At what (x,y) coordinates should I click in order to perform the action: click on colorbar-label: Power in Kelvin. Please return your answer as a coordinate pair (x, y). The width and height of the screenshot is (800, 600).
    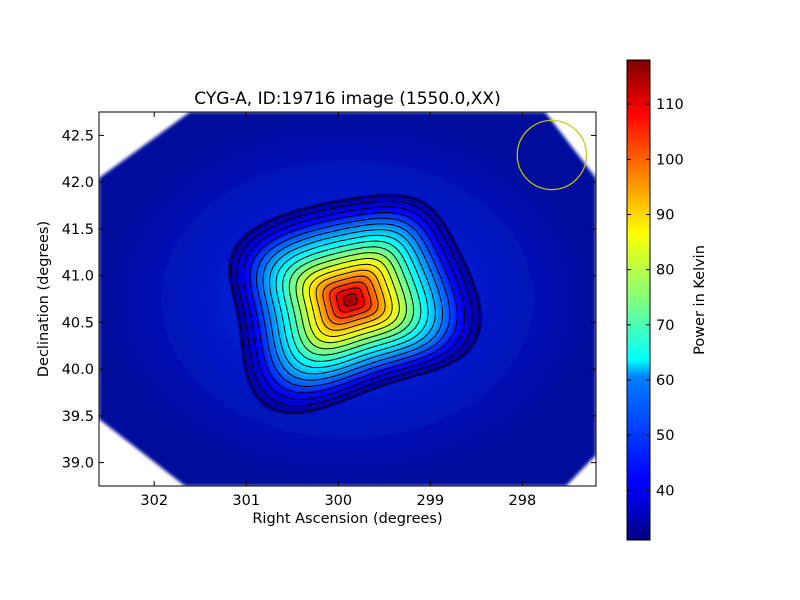
    Looking at the image, I should click on (700, 300).